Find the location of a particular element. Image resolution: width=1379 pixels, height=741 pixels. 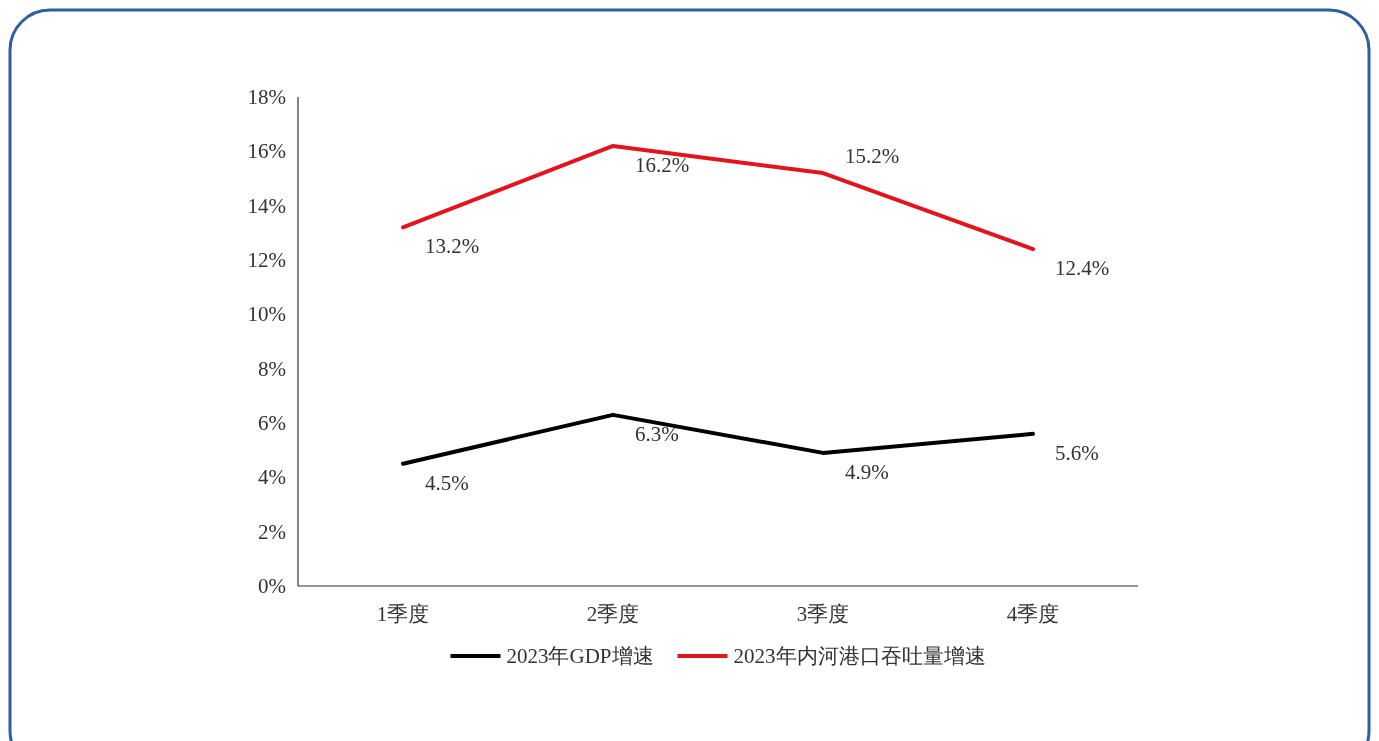

y-tick-label: 10% is located at coordinates (266, 314).